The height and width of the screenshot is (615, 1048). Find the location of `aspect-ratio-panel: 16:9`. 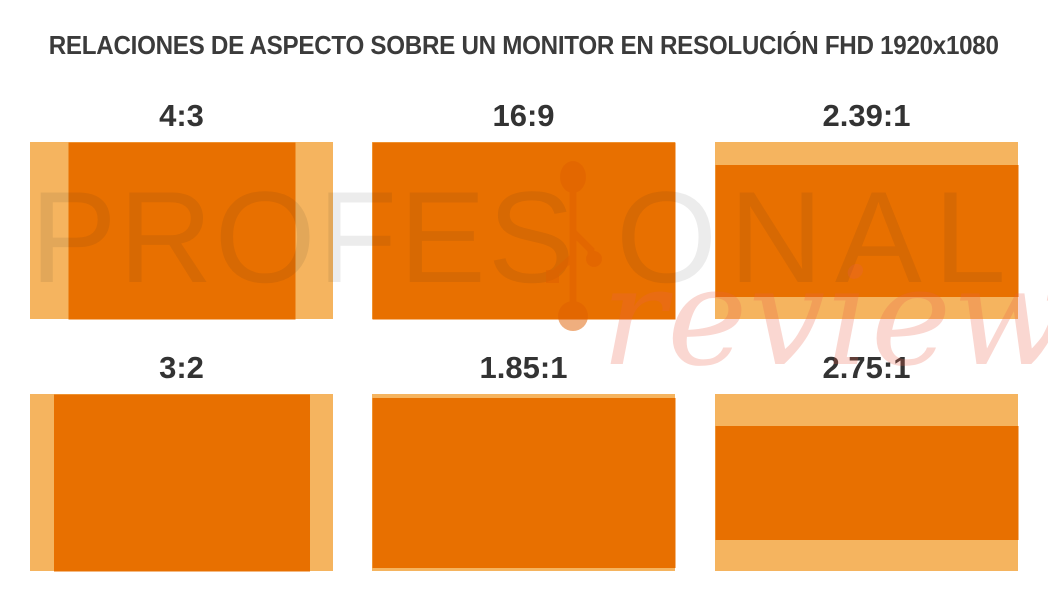

aspect-ratio-panel: 16:9 is located at coordinates (523, 208).